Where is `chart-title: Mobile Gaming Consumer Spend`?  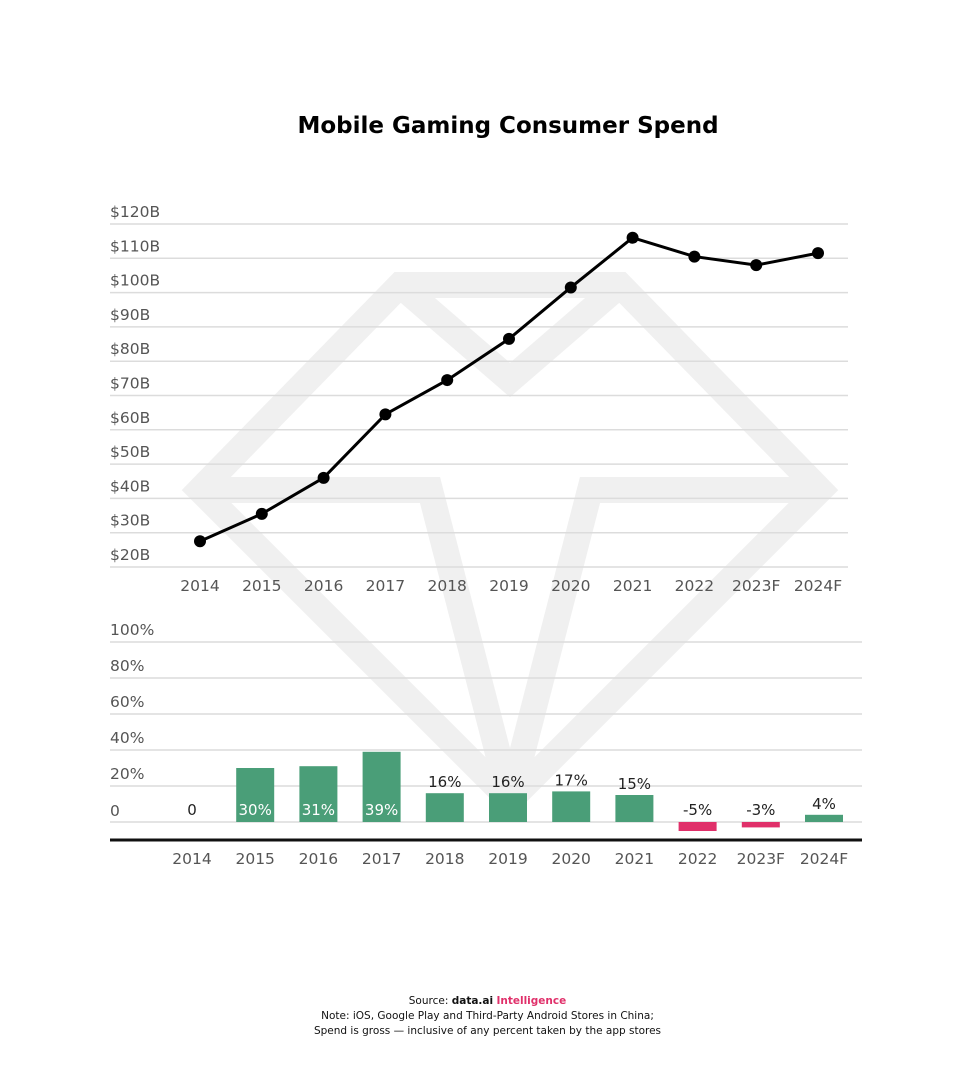 chart-title: Mobile Gaming Consumer Spend is located at coordinates (507, 126).